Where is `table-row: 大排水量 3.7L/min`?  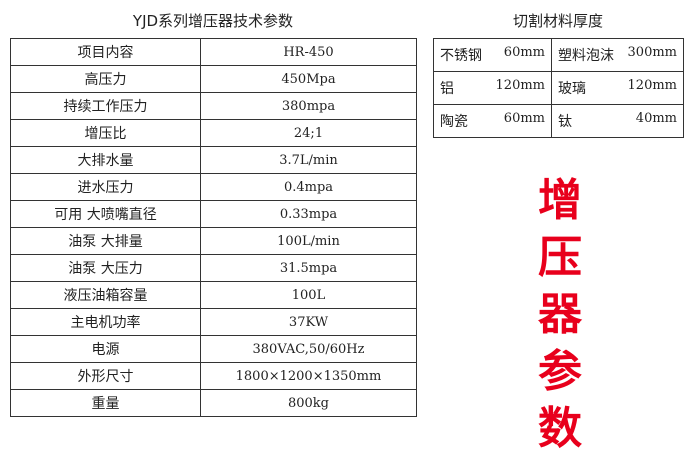
table-row: 大排水量 3.7L/min is located at coordinates (213, 160).